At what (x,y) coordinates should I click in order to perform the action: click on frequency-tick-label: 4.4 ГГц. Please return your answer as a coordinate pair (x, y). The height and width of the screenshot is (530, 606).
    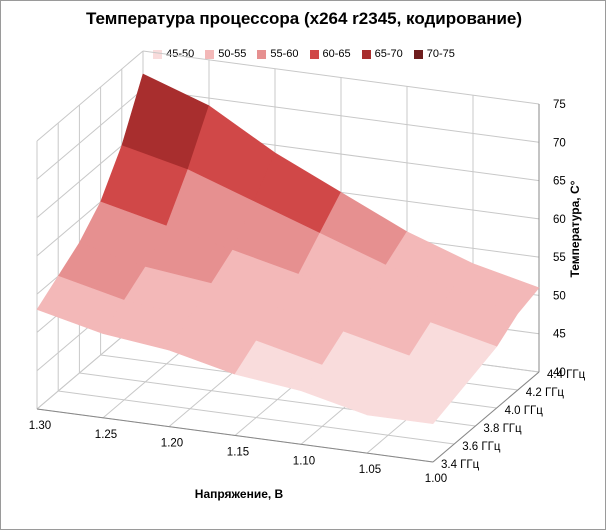
    Looking at the image, I should click on (566, 375).